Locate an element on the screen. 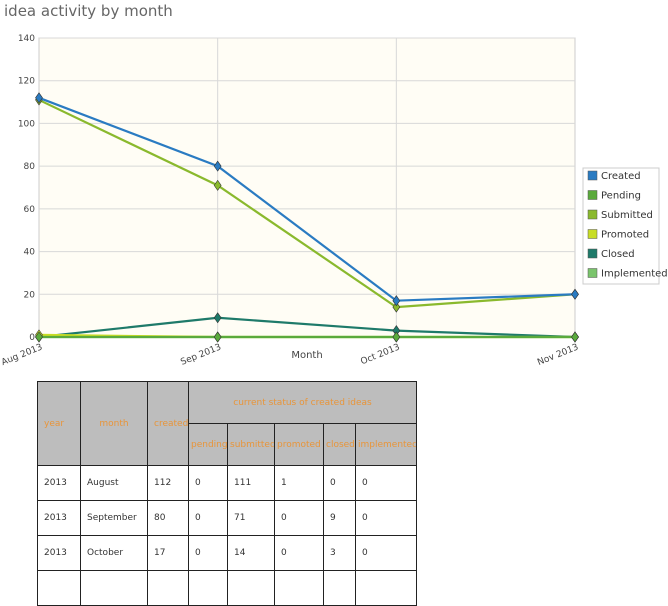 Image resolution: width=668 pixels, height=606 pixels. table-cell-closed: 9 is located at coordinates (339, 518).